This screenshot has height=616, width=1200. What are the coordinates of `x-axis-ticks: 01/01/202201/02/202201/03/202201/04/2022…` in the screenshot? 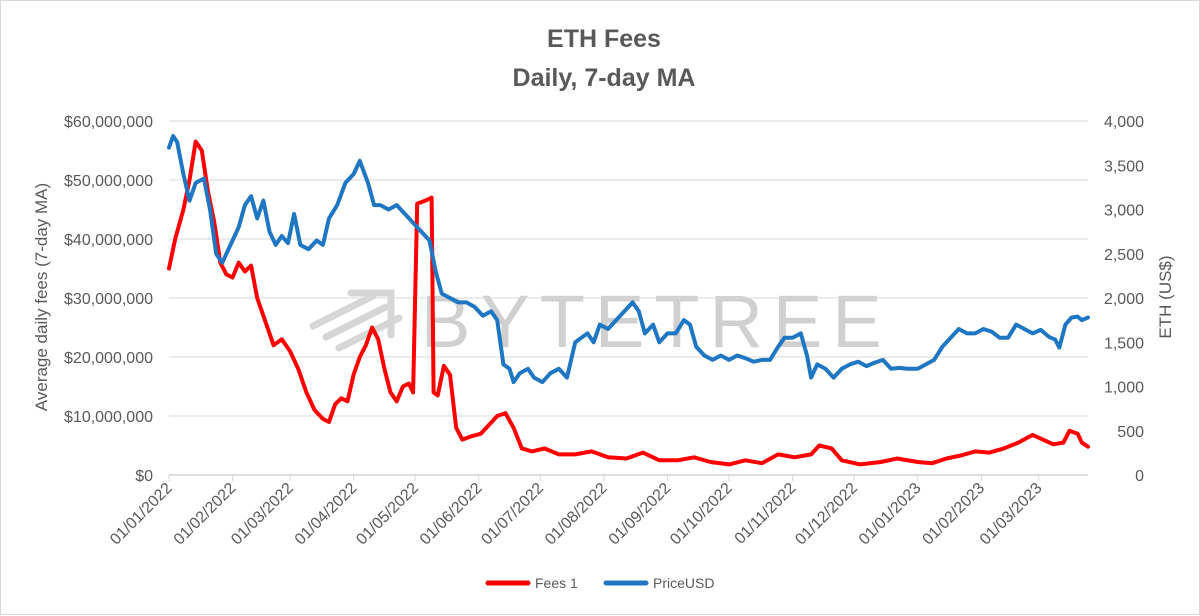 It's located at (597, 511).